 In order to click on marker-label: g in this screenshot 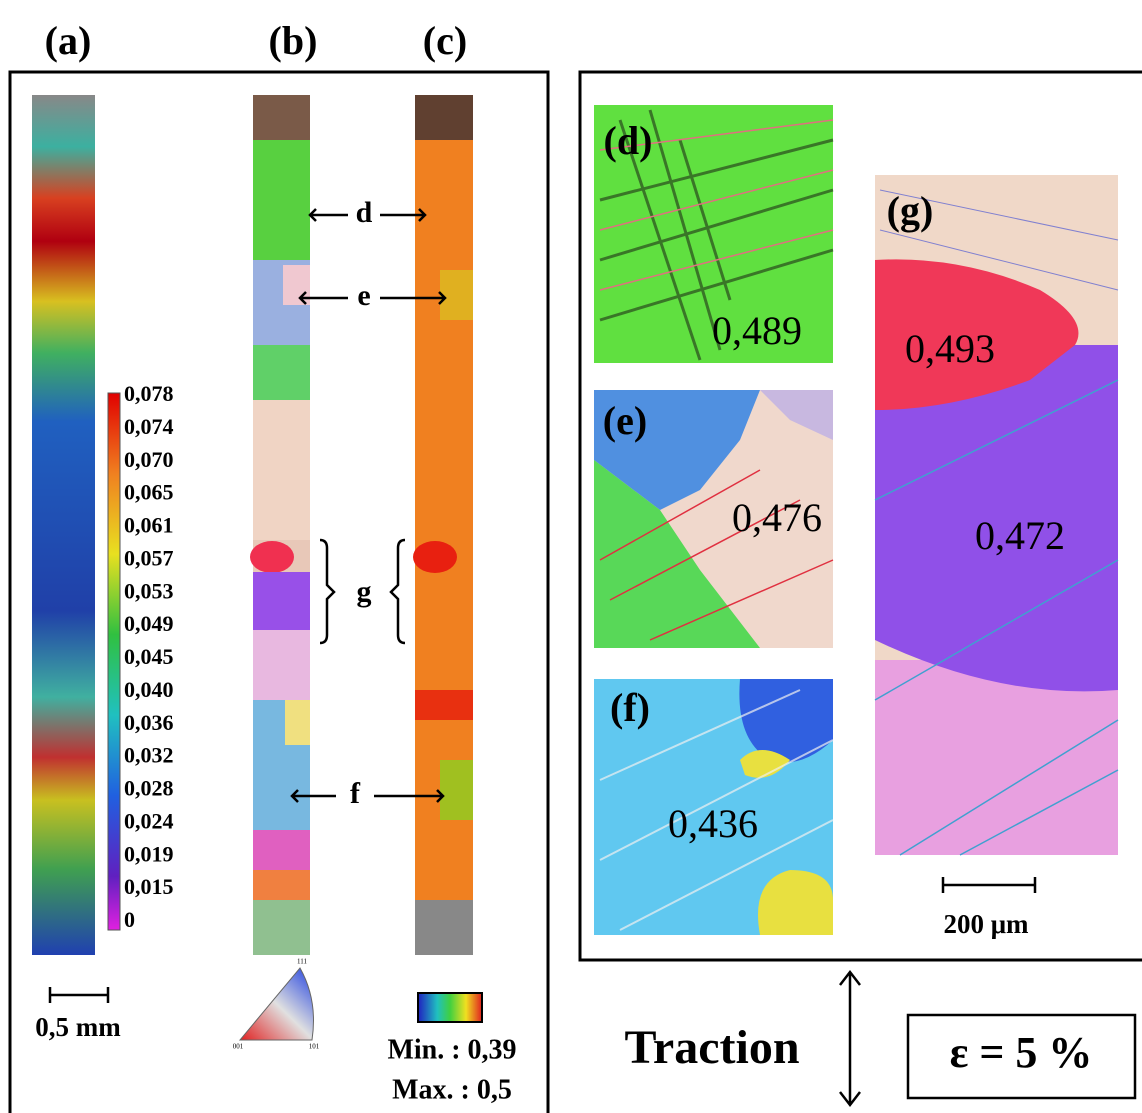, I will do `click(364, 591)`.